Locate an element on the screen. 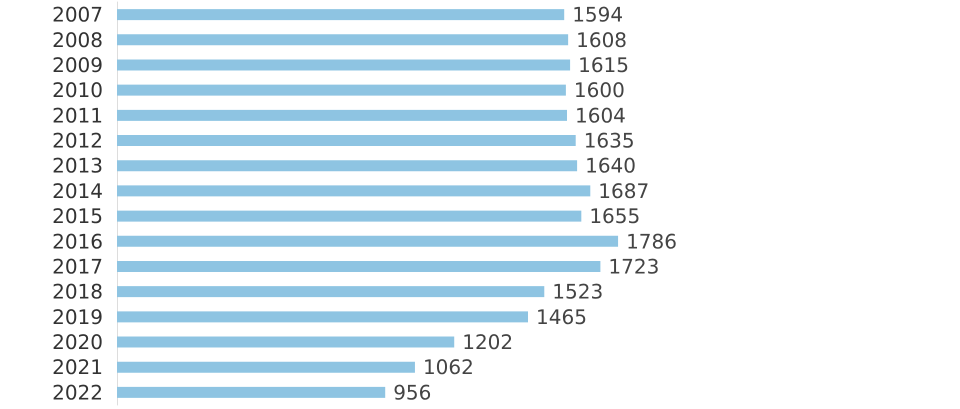  data-label: 1523 is located at coordinates (578, 292).